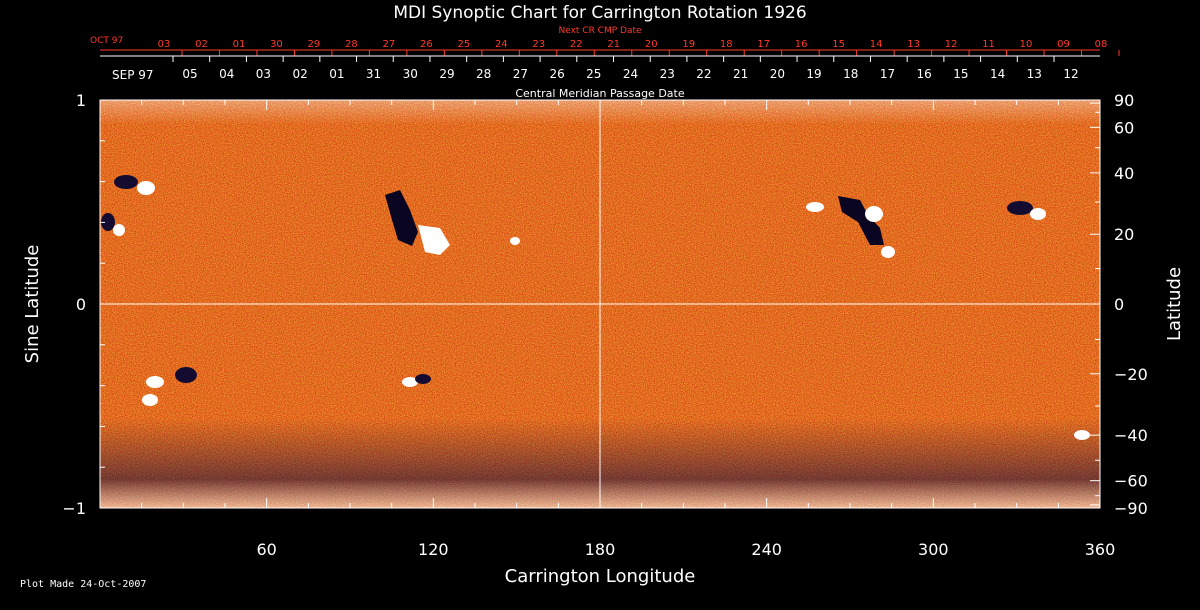  Describe the element at coordinates (426, 44) in the screenshot. I see `next-cr-date: 26` at that location.